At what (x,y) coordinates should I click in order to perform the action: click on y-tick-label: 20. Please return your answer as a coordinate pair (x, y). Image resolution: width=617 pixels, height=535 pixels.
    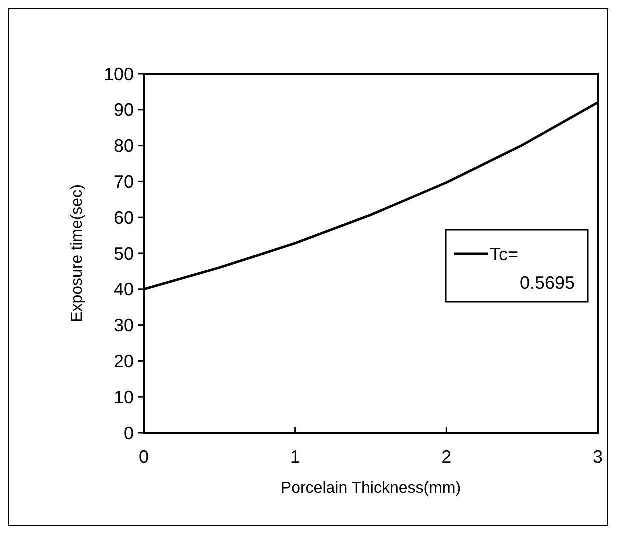
    Looking at the image, I should click on (124, 362).